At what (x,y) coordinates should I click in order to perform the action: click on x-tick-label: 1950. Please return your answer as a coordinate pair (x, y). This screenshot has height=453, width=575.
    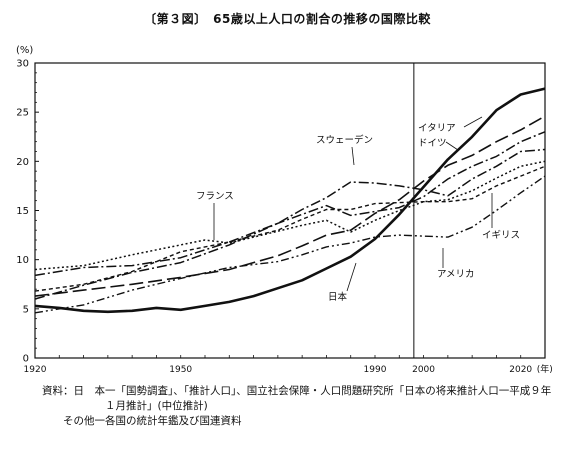
    Looking at the image, I should click on (180, 370).